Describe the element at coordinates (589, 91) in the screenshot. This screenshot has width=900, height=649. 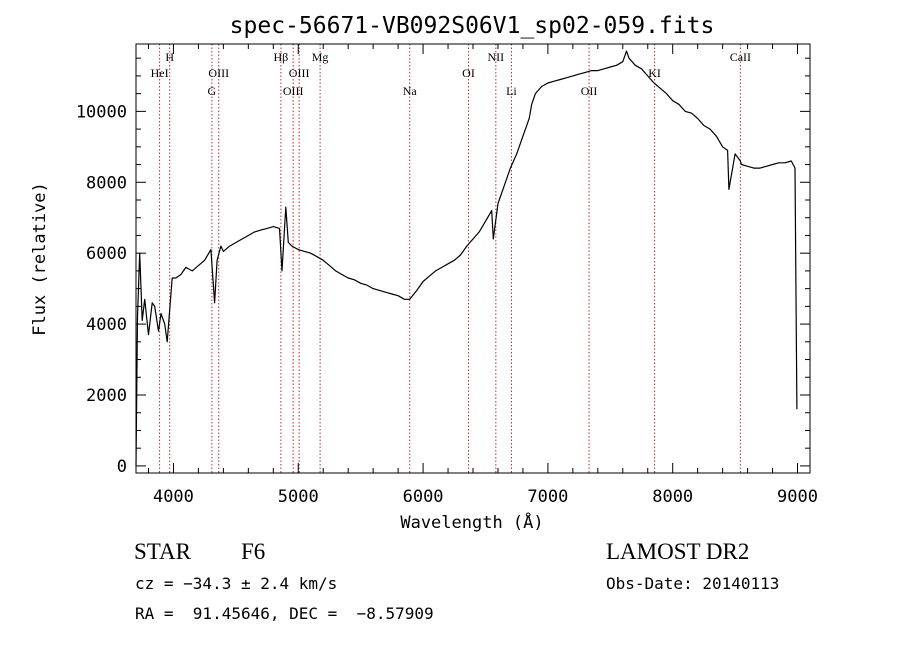
I see `spectral-line-label: OII` at that location.